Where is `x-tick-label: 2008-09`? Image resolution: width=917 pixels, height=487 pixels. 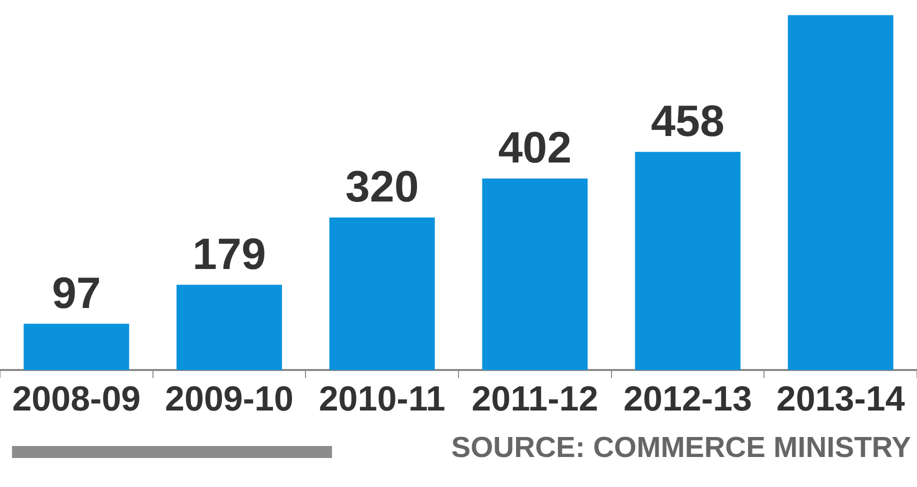
x-tick-label: 2008-09 is located at coordinates (76, 399).